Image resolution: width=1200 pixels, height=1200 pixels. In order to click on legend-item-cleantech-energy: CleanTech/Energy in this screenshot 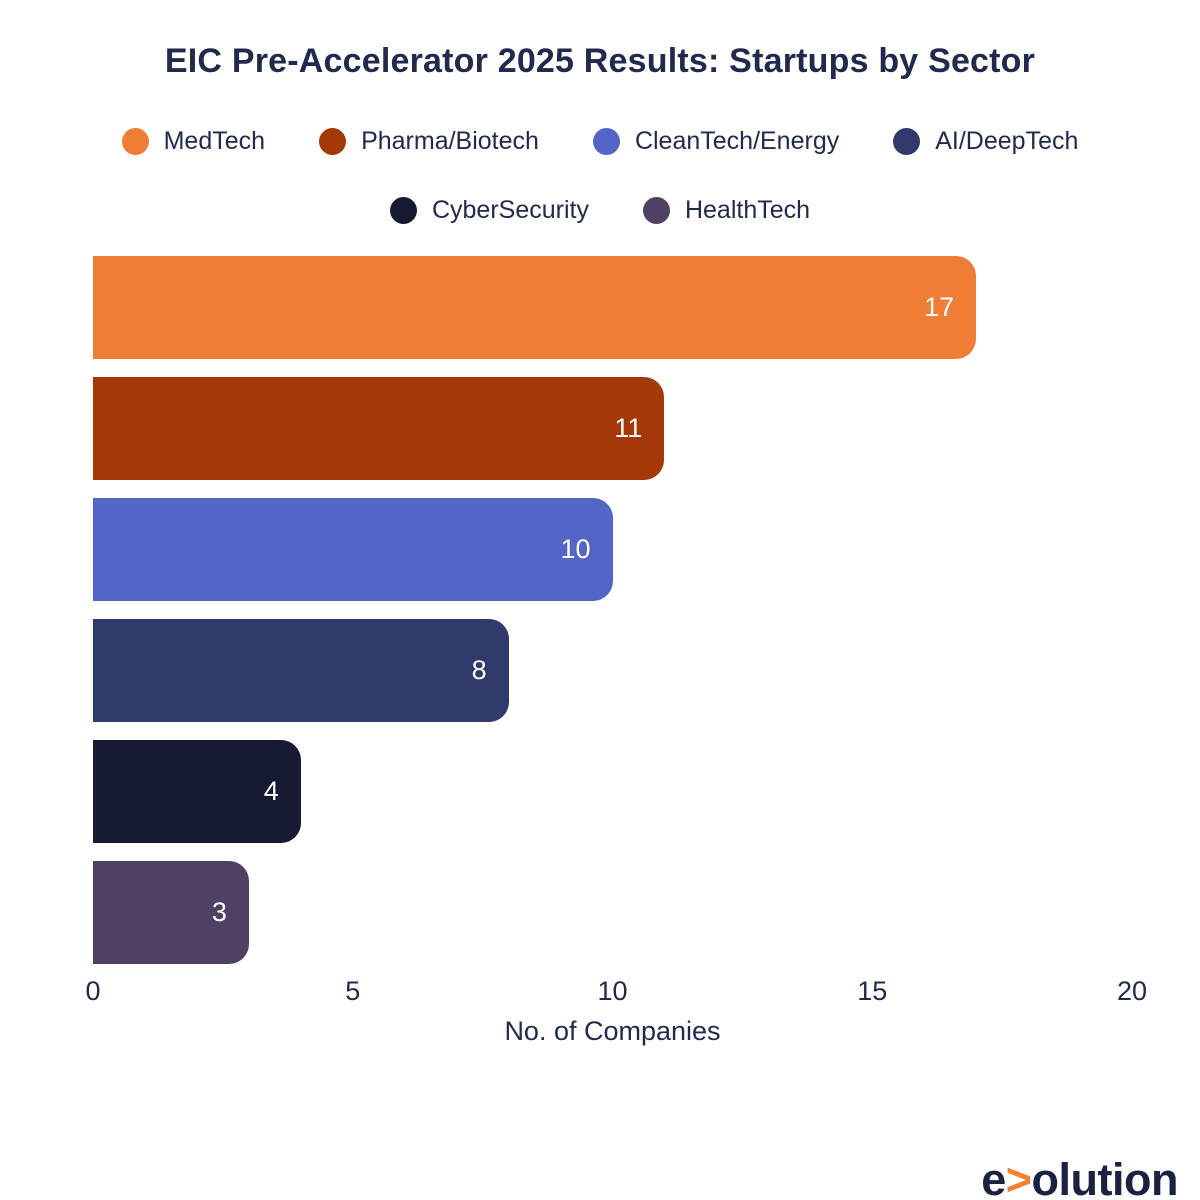, I will do `click(716, 141)`.